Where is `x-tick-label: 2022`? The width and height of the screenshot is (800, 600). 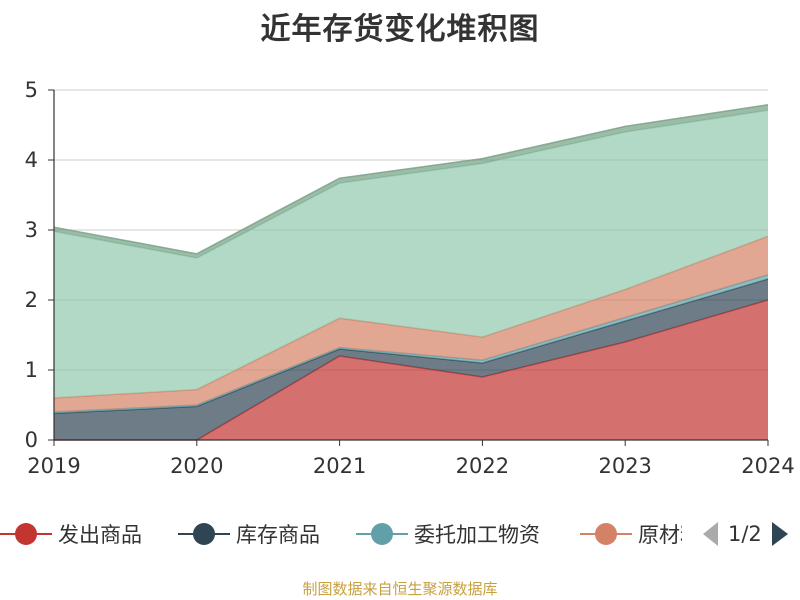 x-tick-label: 2022 is located at coordinates (482, 466).